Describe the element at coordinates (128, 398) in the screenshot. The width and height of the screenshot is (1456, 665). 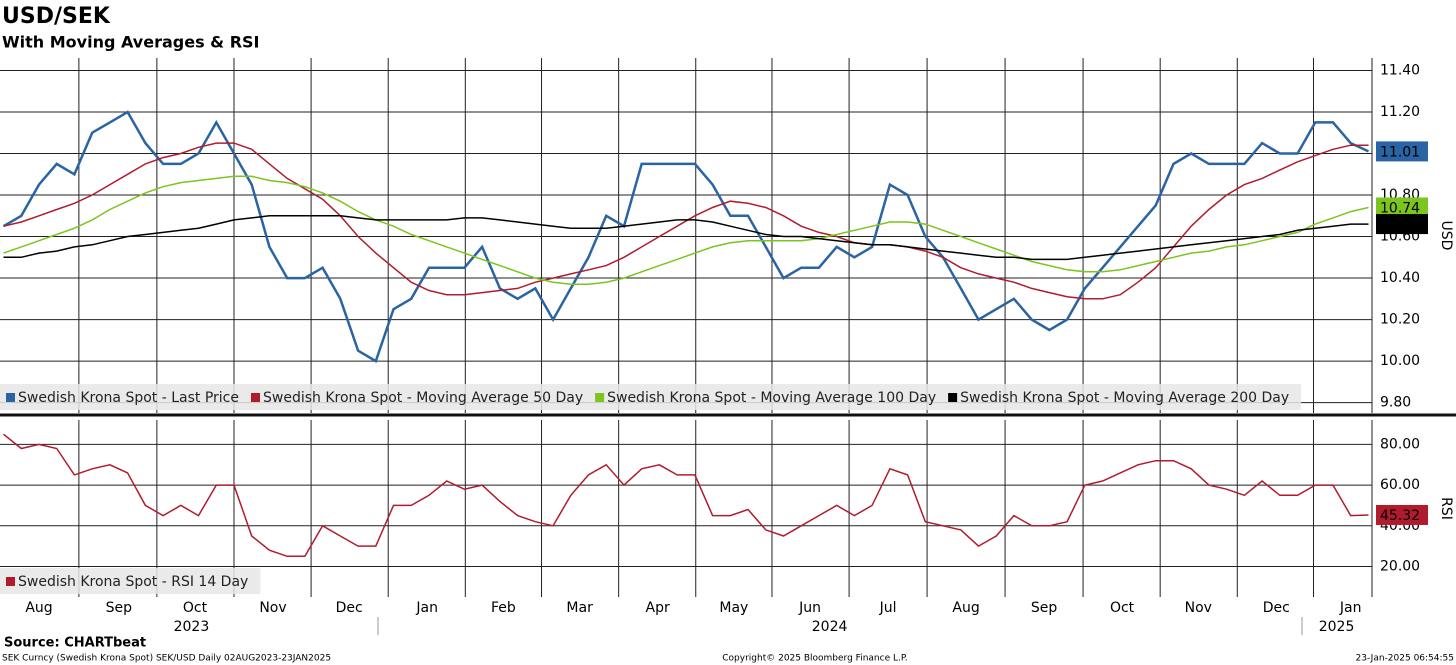
I see `legend-label: Swedish Krona Spot - Last Price` at that location.